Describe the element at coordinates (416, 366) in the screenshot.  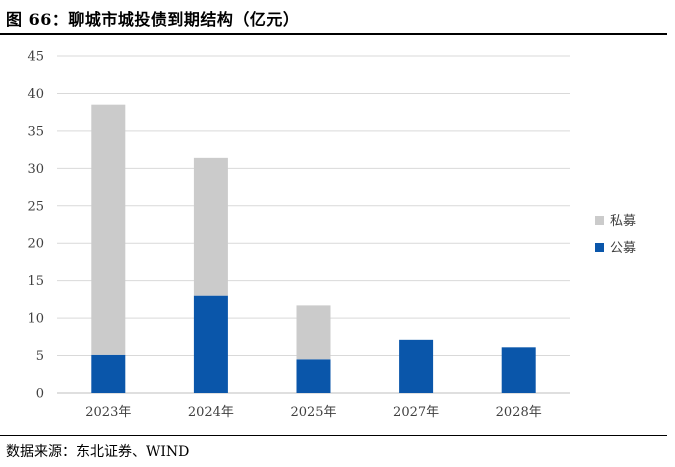
I see `bar-公募-2027年` at that location.